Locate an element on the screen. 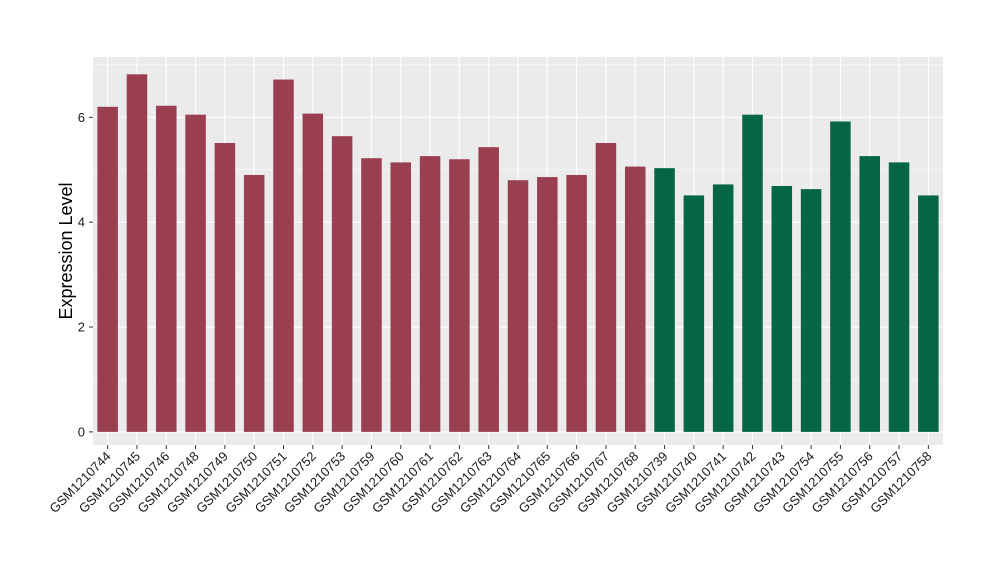 This screenshot has width=1000, height=580. y-tick-label: 2 is located at coordinates (81, 327).